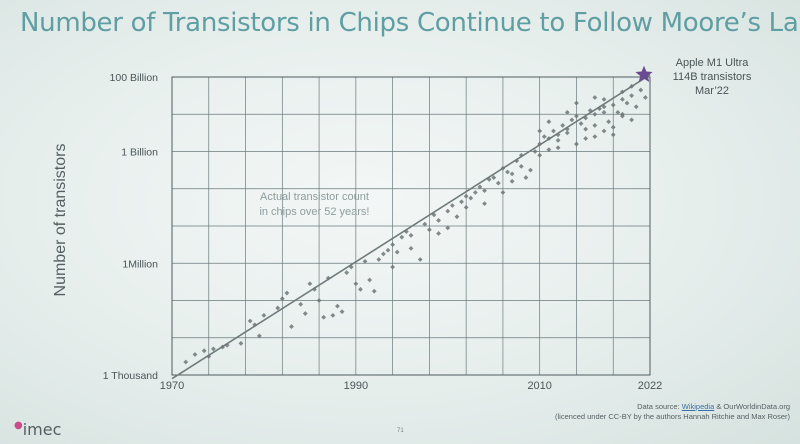 Image resolution: width=800 pixels, height=444 pixels. I want to click on source-prefix: Data source:, so click(659, 406).